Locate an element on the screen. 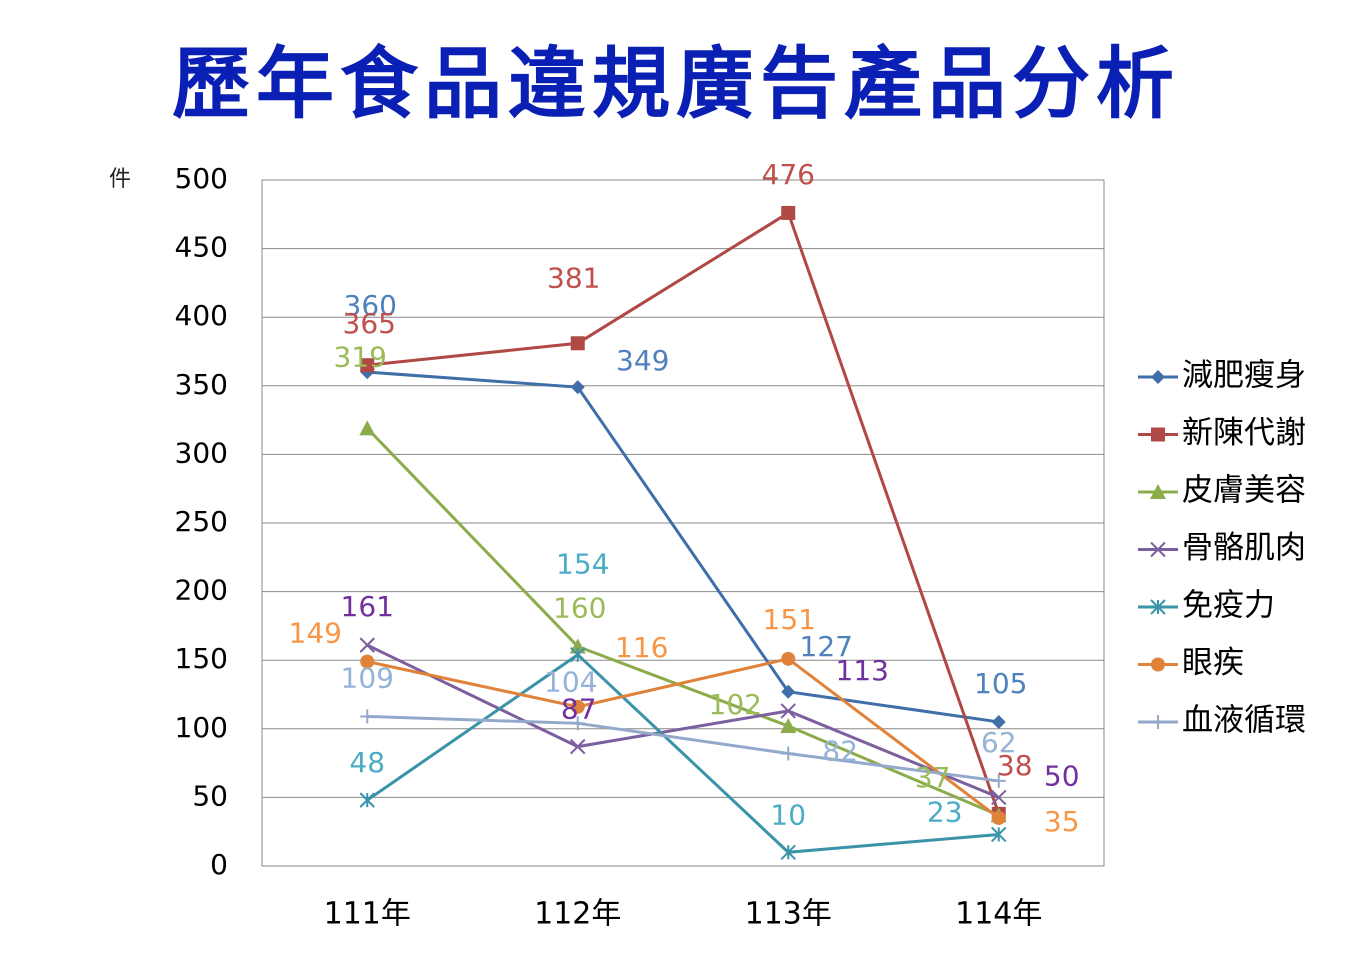 Image resolution: width=1352 pixels, height=953 pixels. y-tick-label: 200 is located at coordinates (201, 590).